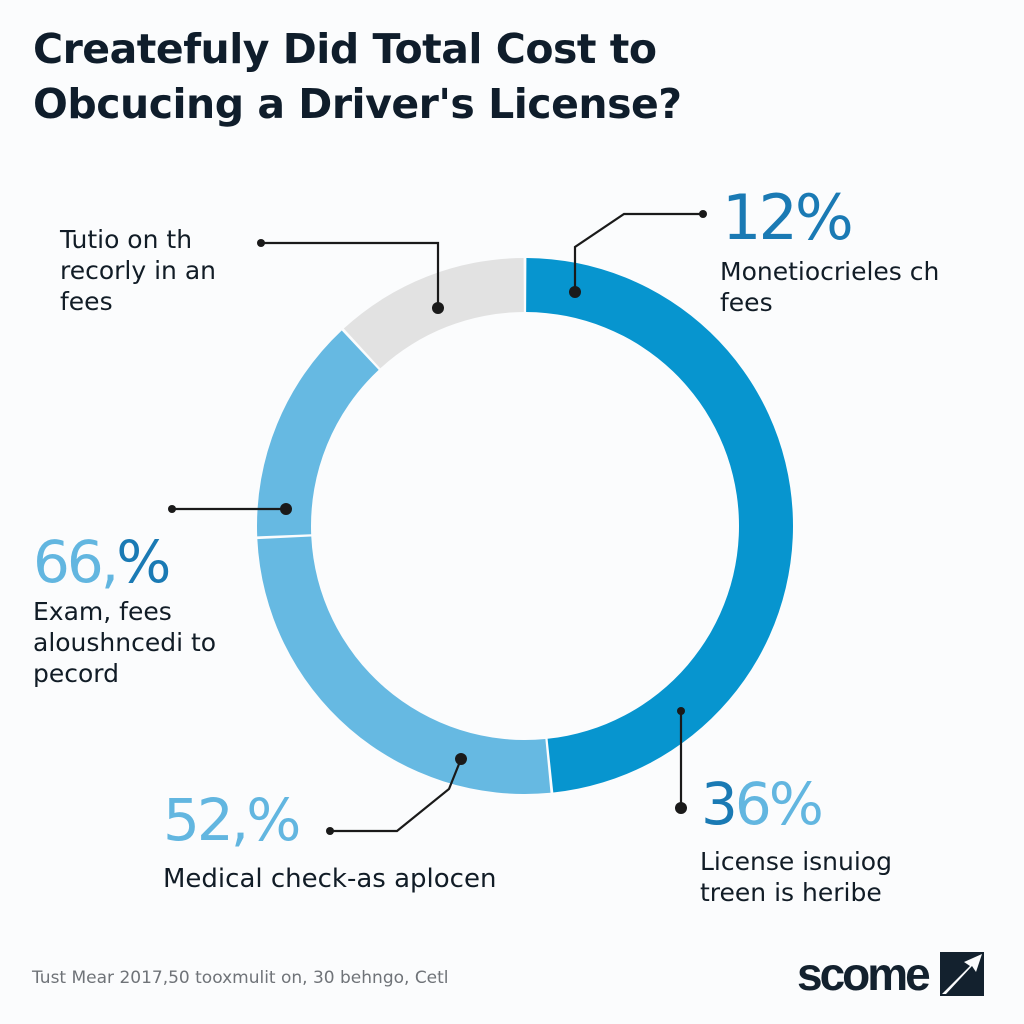  What do you see at coordinates (143, 562) in the screenshot?
I see `pct-part: %` at bounding box center [143, 562].